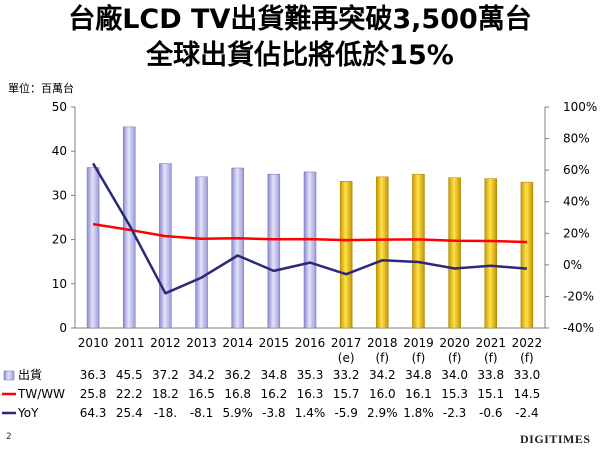  I want to click on y-left-tick-label: 40, so click(59, 151).